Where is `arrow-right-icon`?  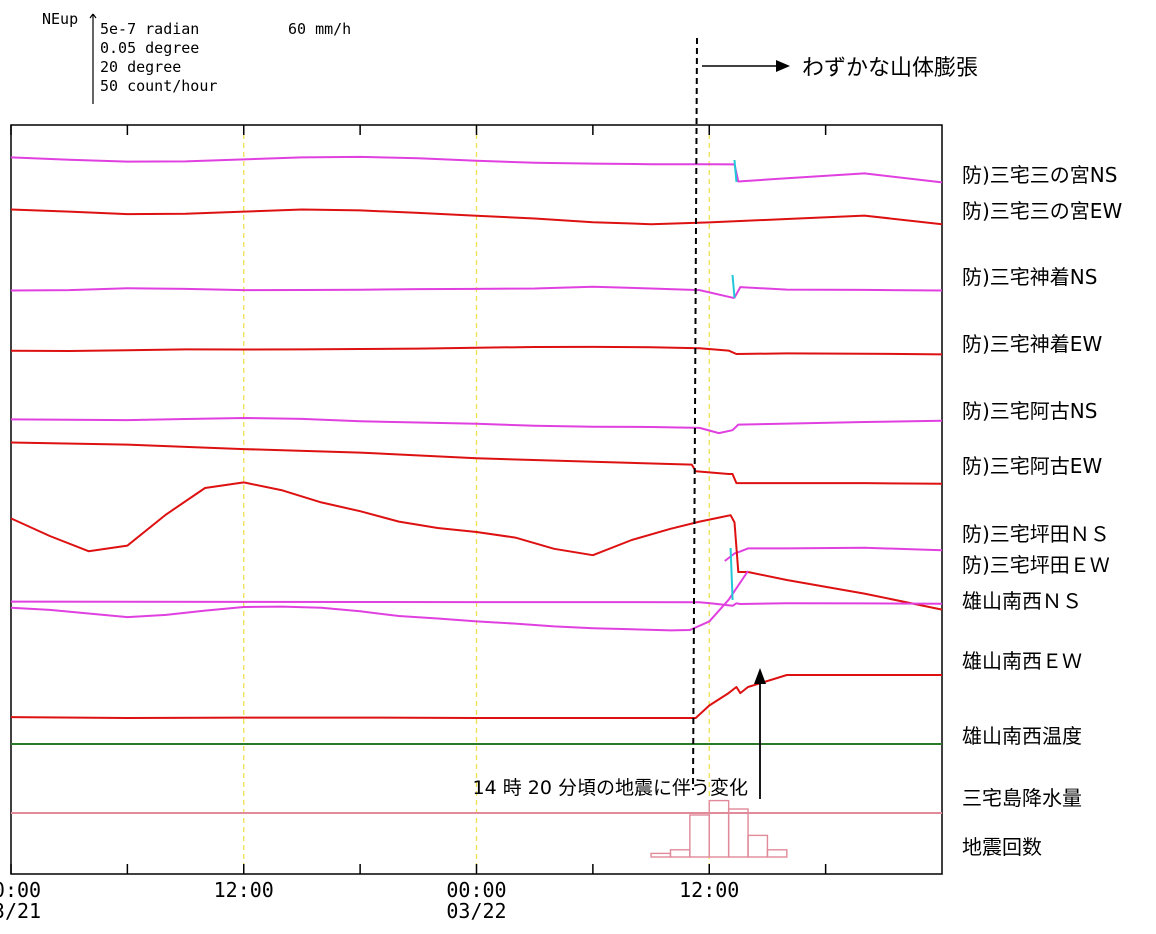 arrow-right-icon is located at coordinates (783, 66).